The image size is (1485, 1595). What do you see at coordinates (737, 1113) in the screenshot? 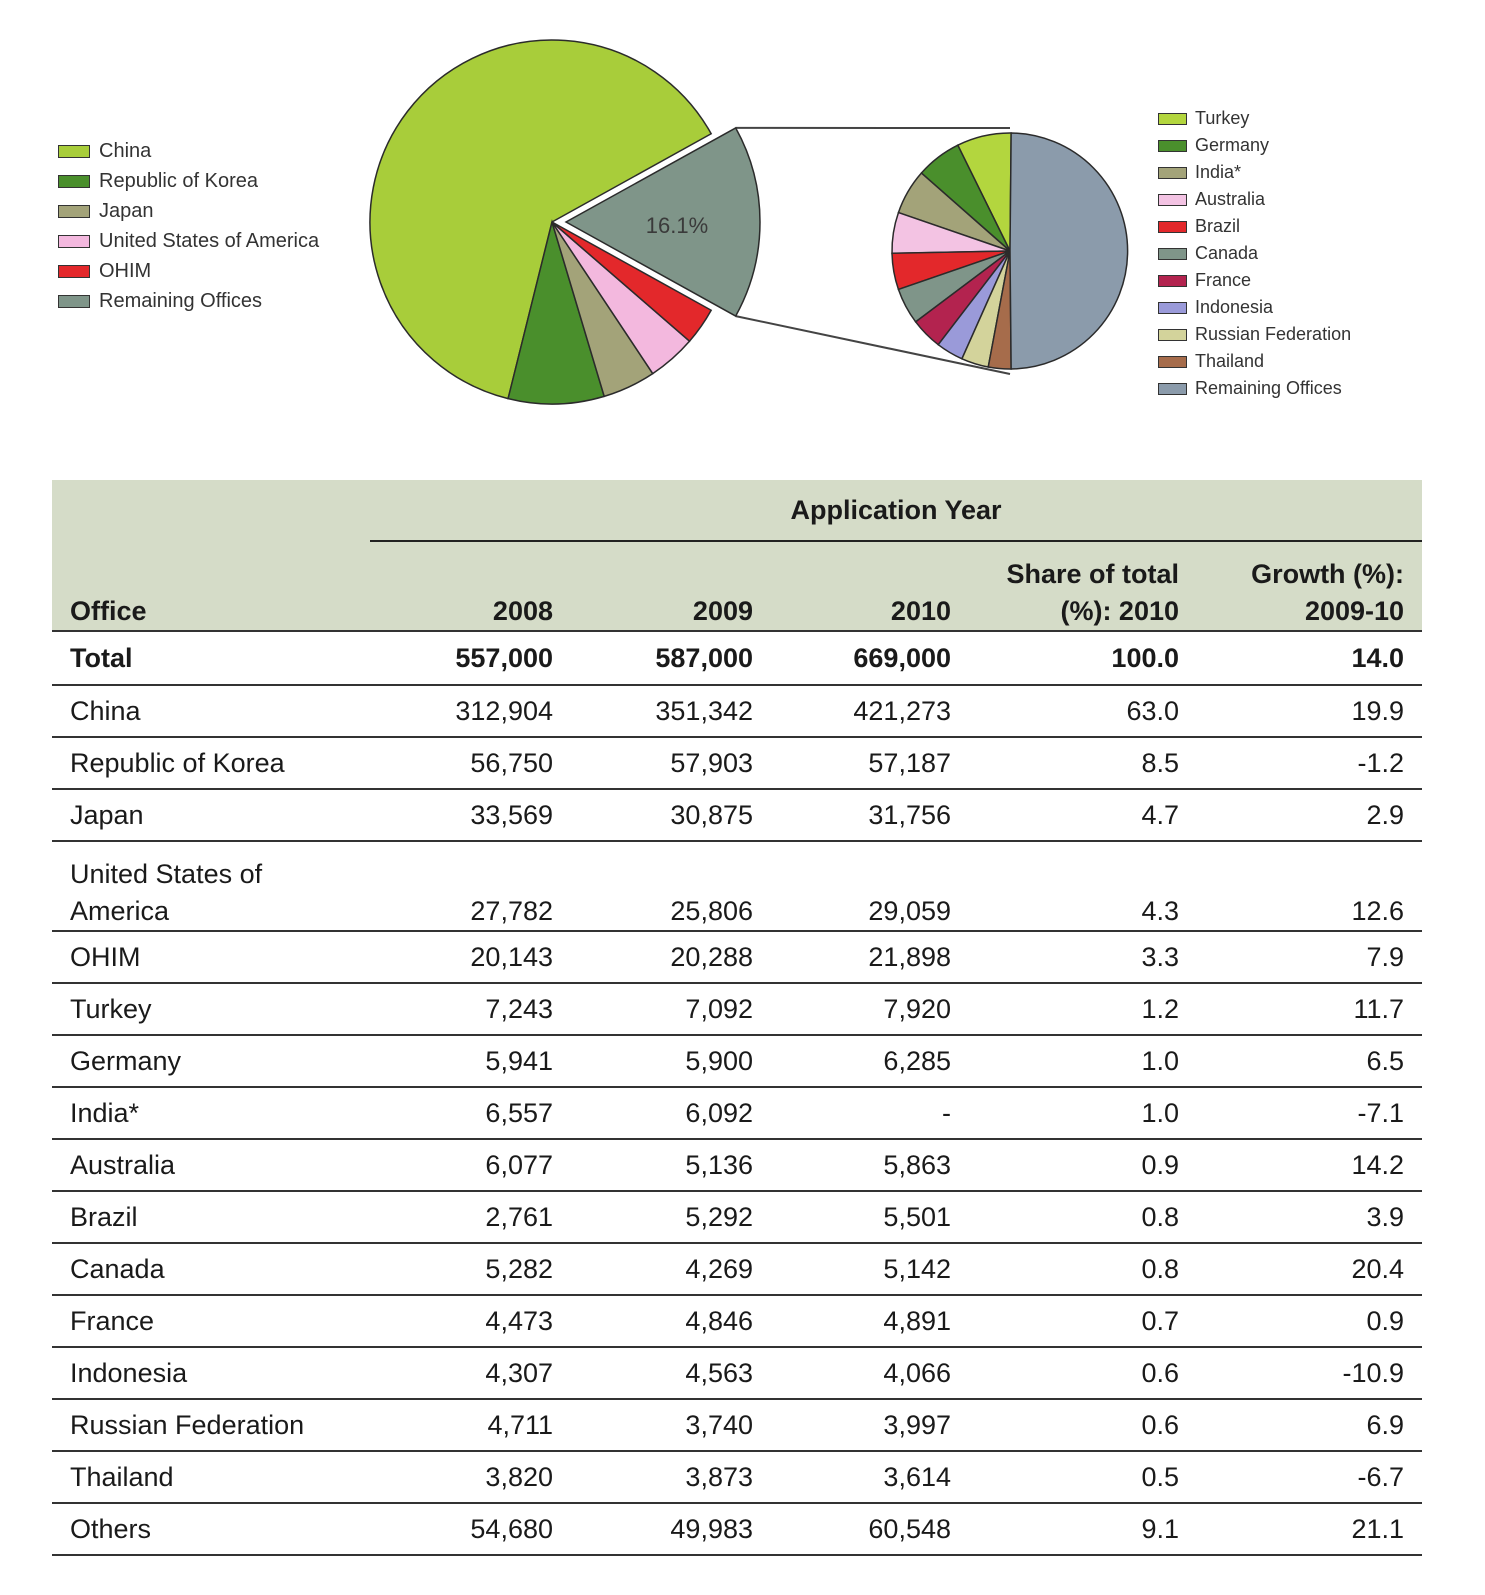
I see `table-row: India* 6,557 6,092 - 1.0 -7.1` at bounding box center [737, 1113].